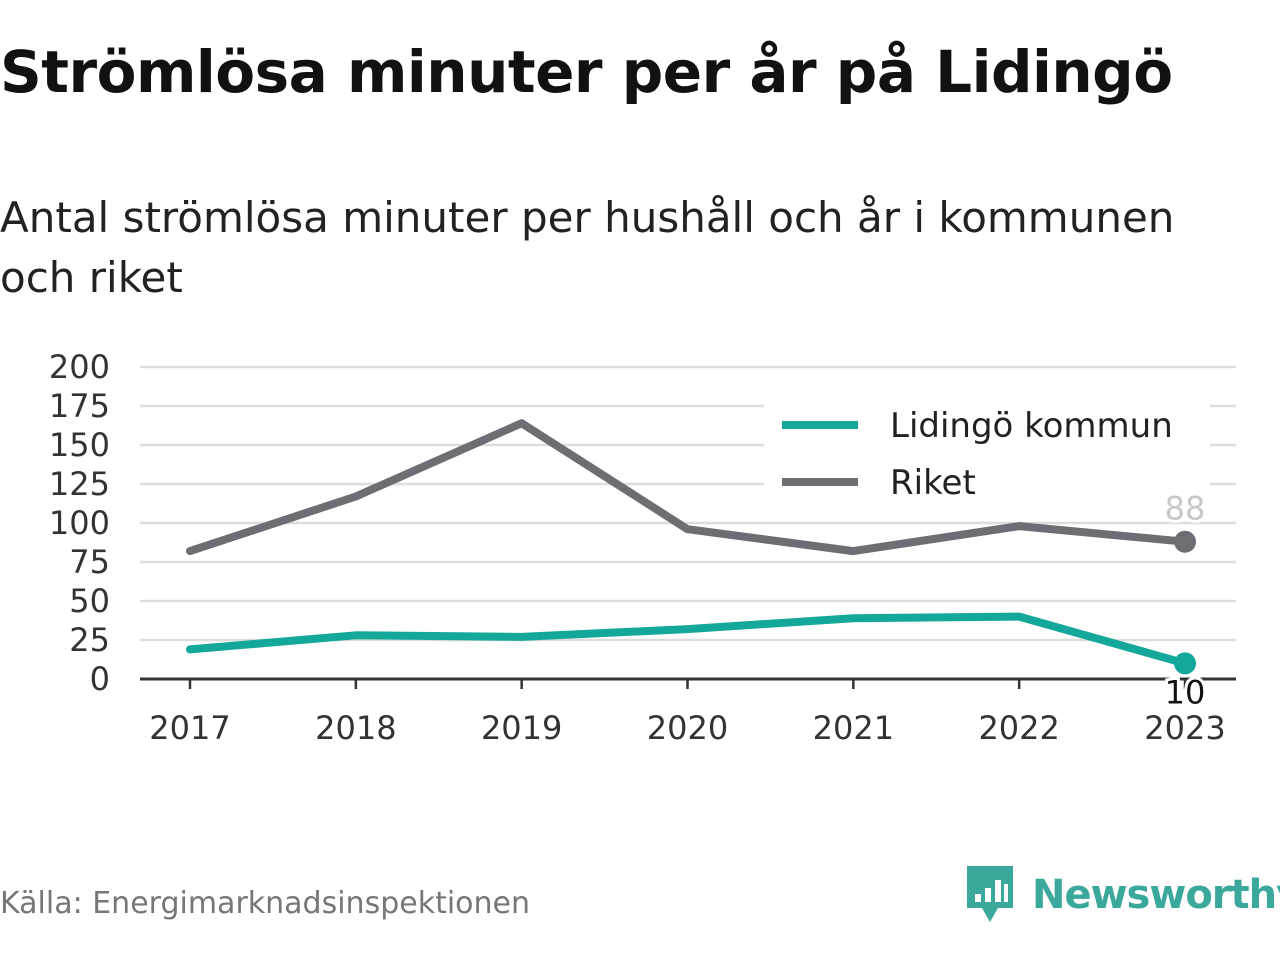 The height and width of the screenshot is (960, 1280). Describe the element at coordinates (79, 484) in the screenshot. I see `y-tick-label: 125` at that location.